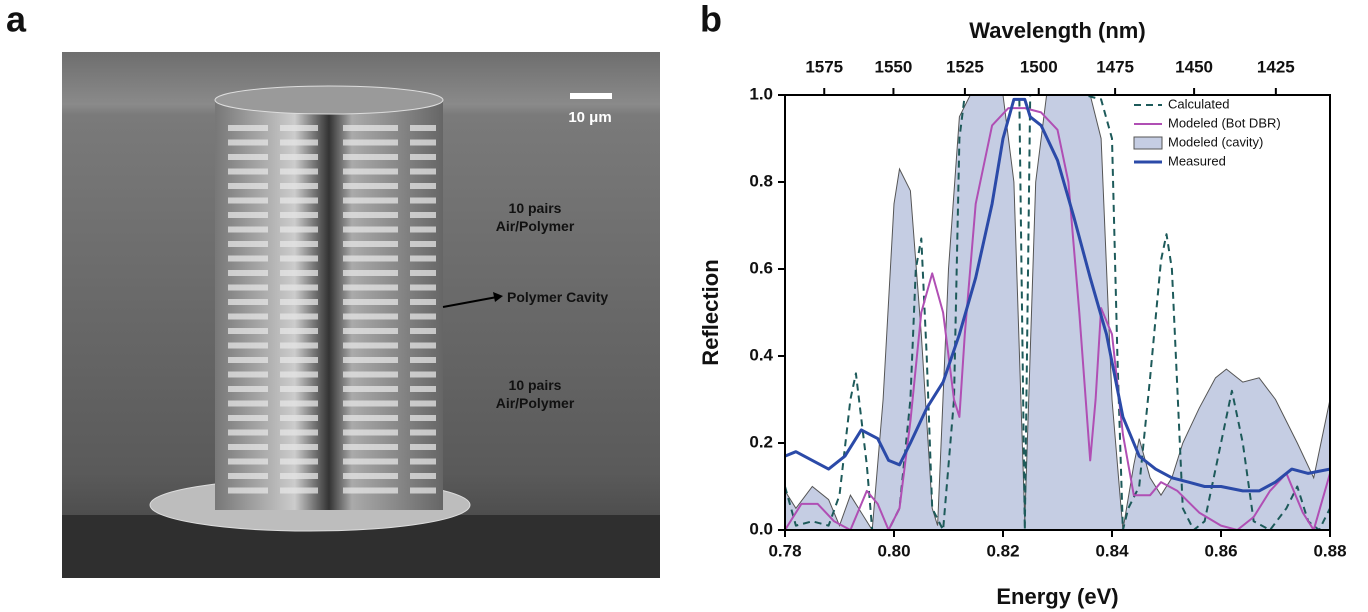 This screenshot has height=612, width=1368. Describe the element at coordinates (761, 354) in the screenshot. I see `y-tick-label: 0.4` at that location.